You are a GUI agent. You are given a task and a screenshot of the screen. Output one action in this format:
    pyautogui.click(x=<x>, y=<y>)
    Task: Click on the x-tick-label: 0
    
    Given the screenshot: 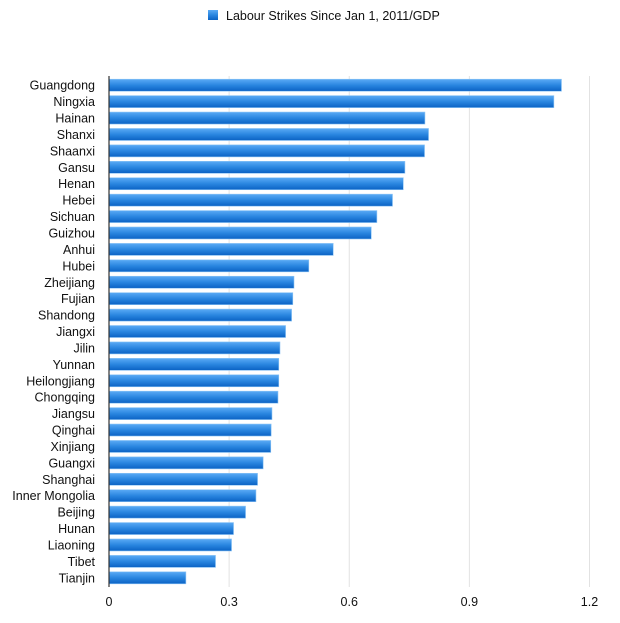 What is the action you would take?
    pyautogui.click(x=109, y=602)
    